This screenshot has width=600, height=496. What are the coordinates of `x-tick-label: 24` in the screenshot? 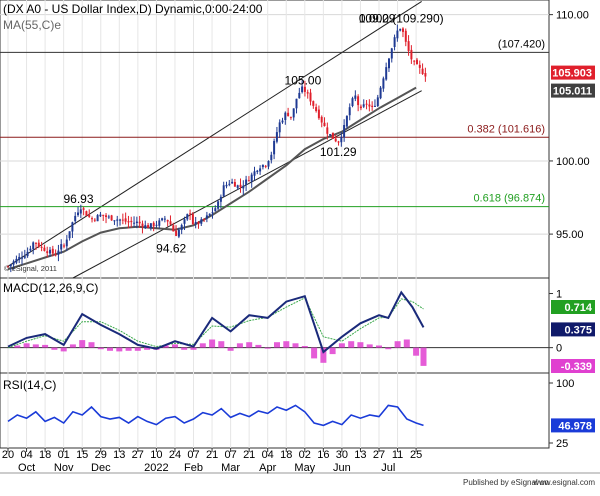 It's located at (175, 455).